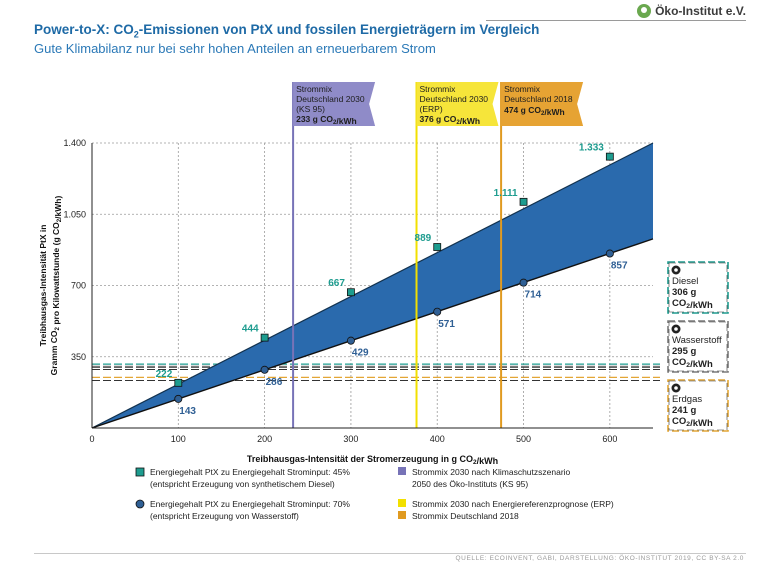 Image resolution: width=760 pixels, height=567 pixels. What do you see at coordinates (591, 148) in the screenshot?
I see `data-label-45: 1.333` at bounding box center [591, 148].